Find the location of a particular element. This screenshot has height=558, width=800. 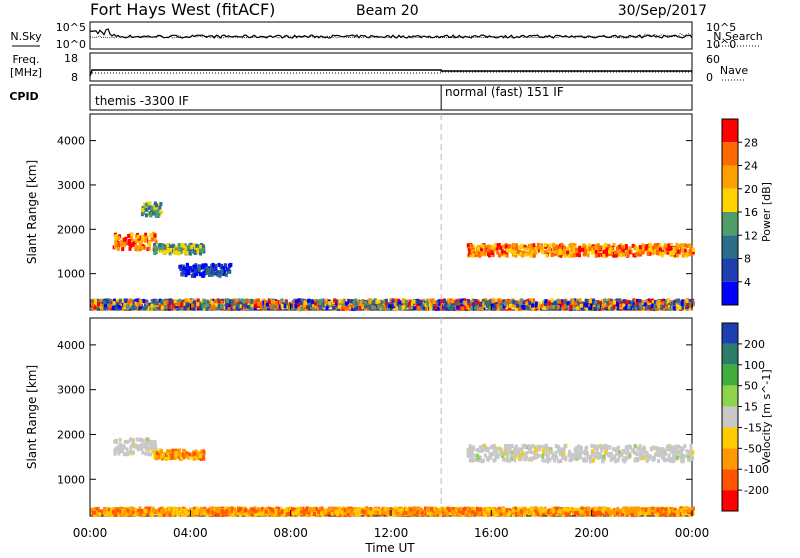

colorbar-tick-label: 24 is located at coordinates (751, 166).